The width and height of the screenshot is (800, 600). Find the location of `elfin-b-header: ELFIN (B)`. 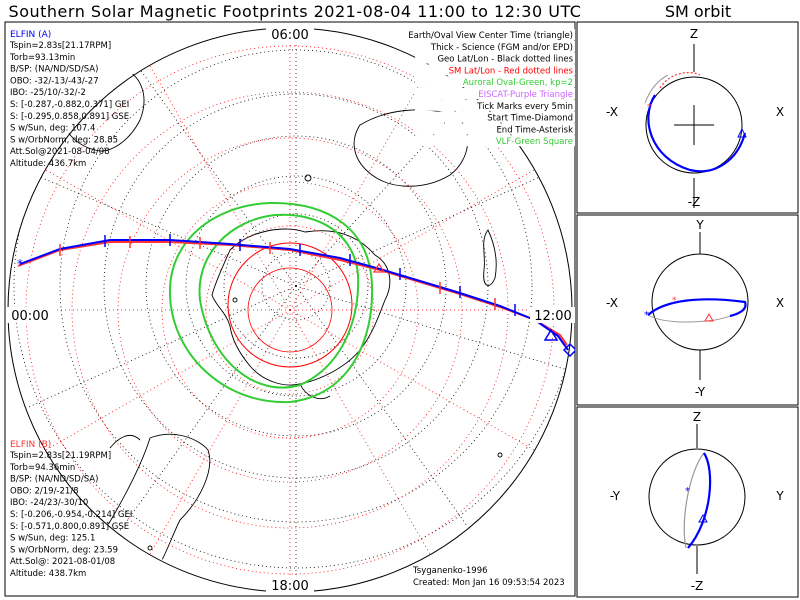

elfin-b-header: ELFIN (B) is located at coordinates (30, 445).